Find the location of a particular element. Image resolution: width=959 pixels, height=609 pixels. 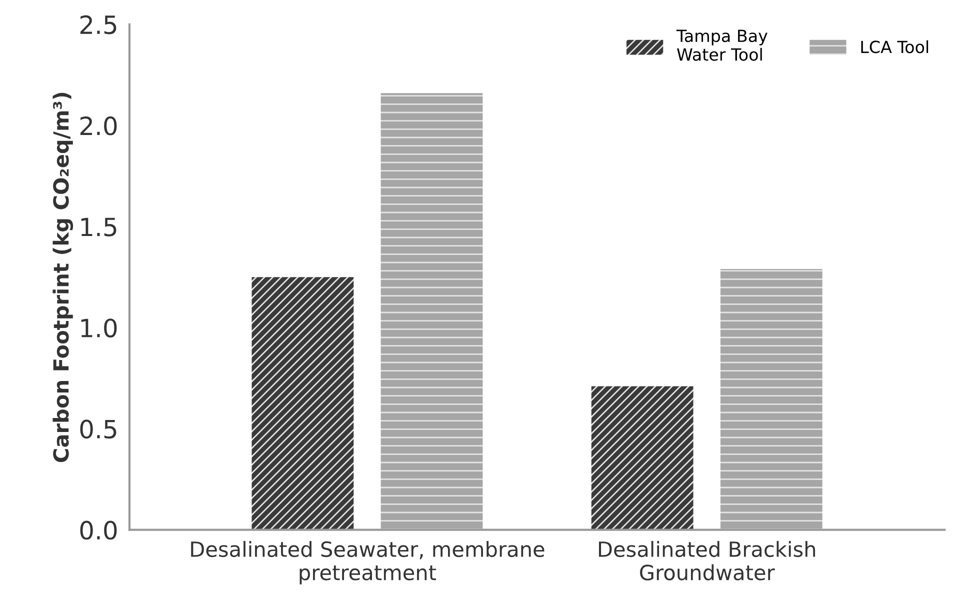

x-tick-label: Desalinated Brackish Groundwater is located at coordinates (707, 560).